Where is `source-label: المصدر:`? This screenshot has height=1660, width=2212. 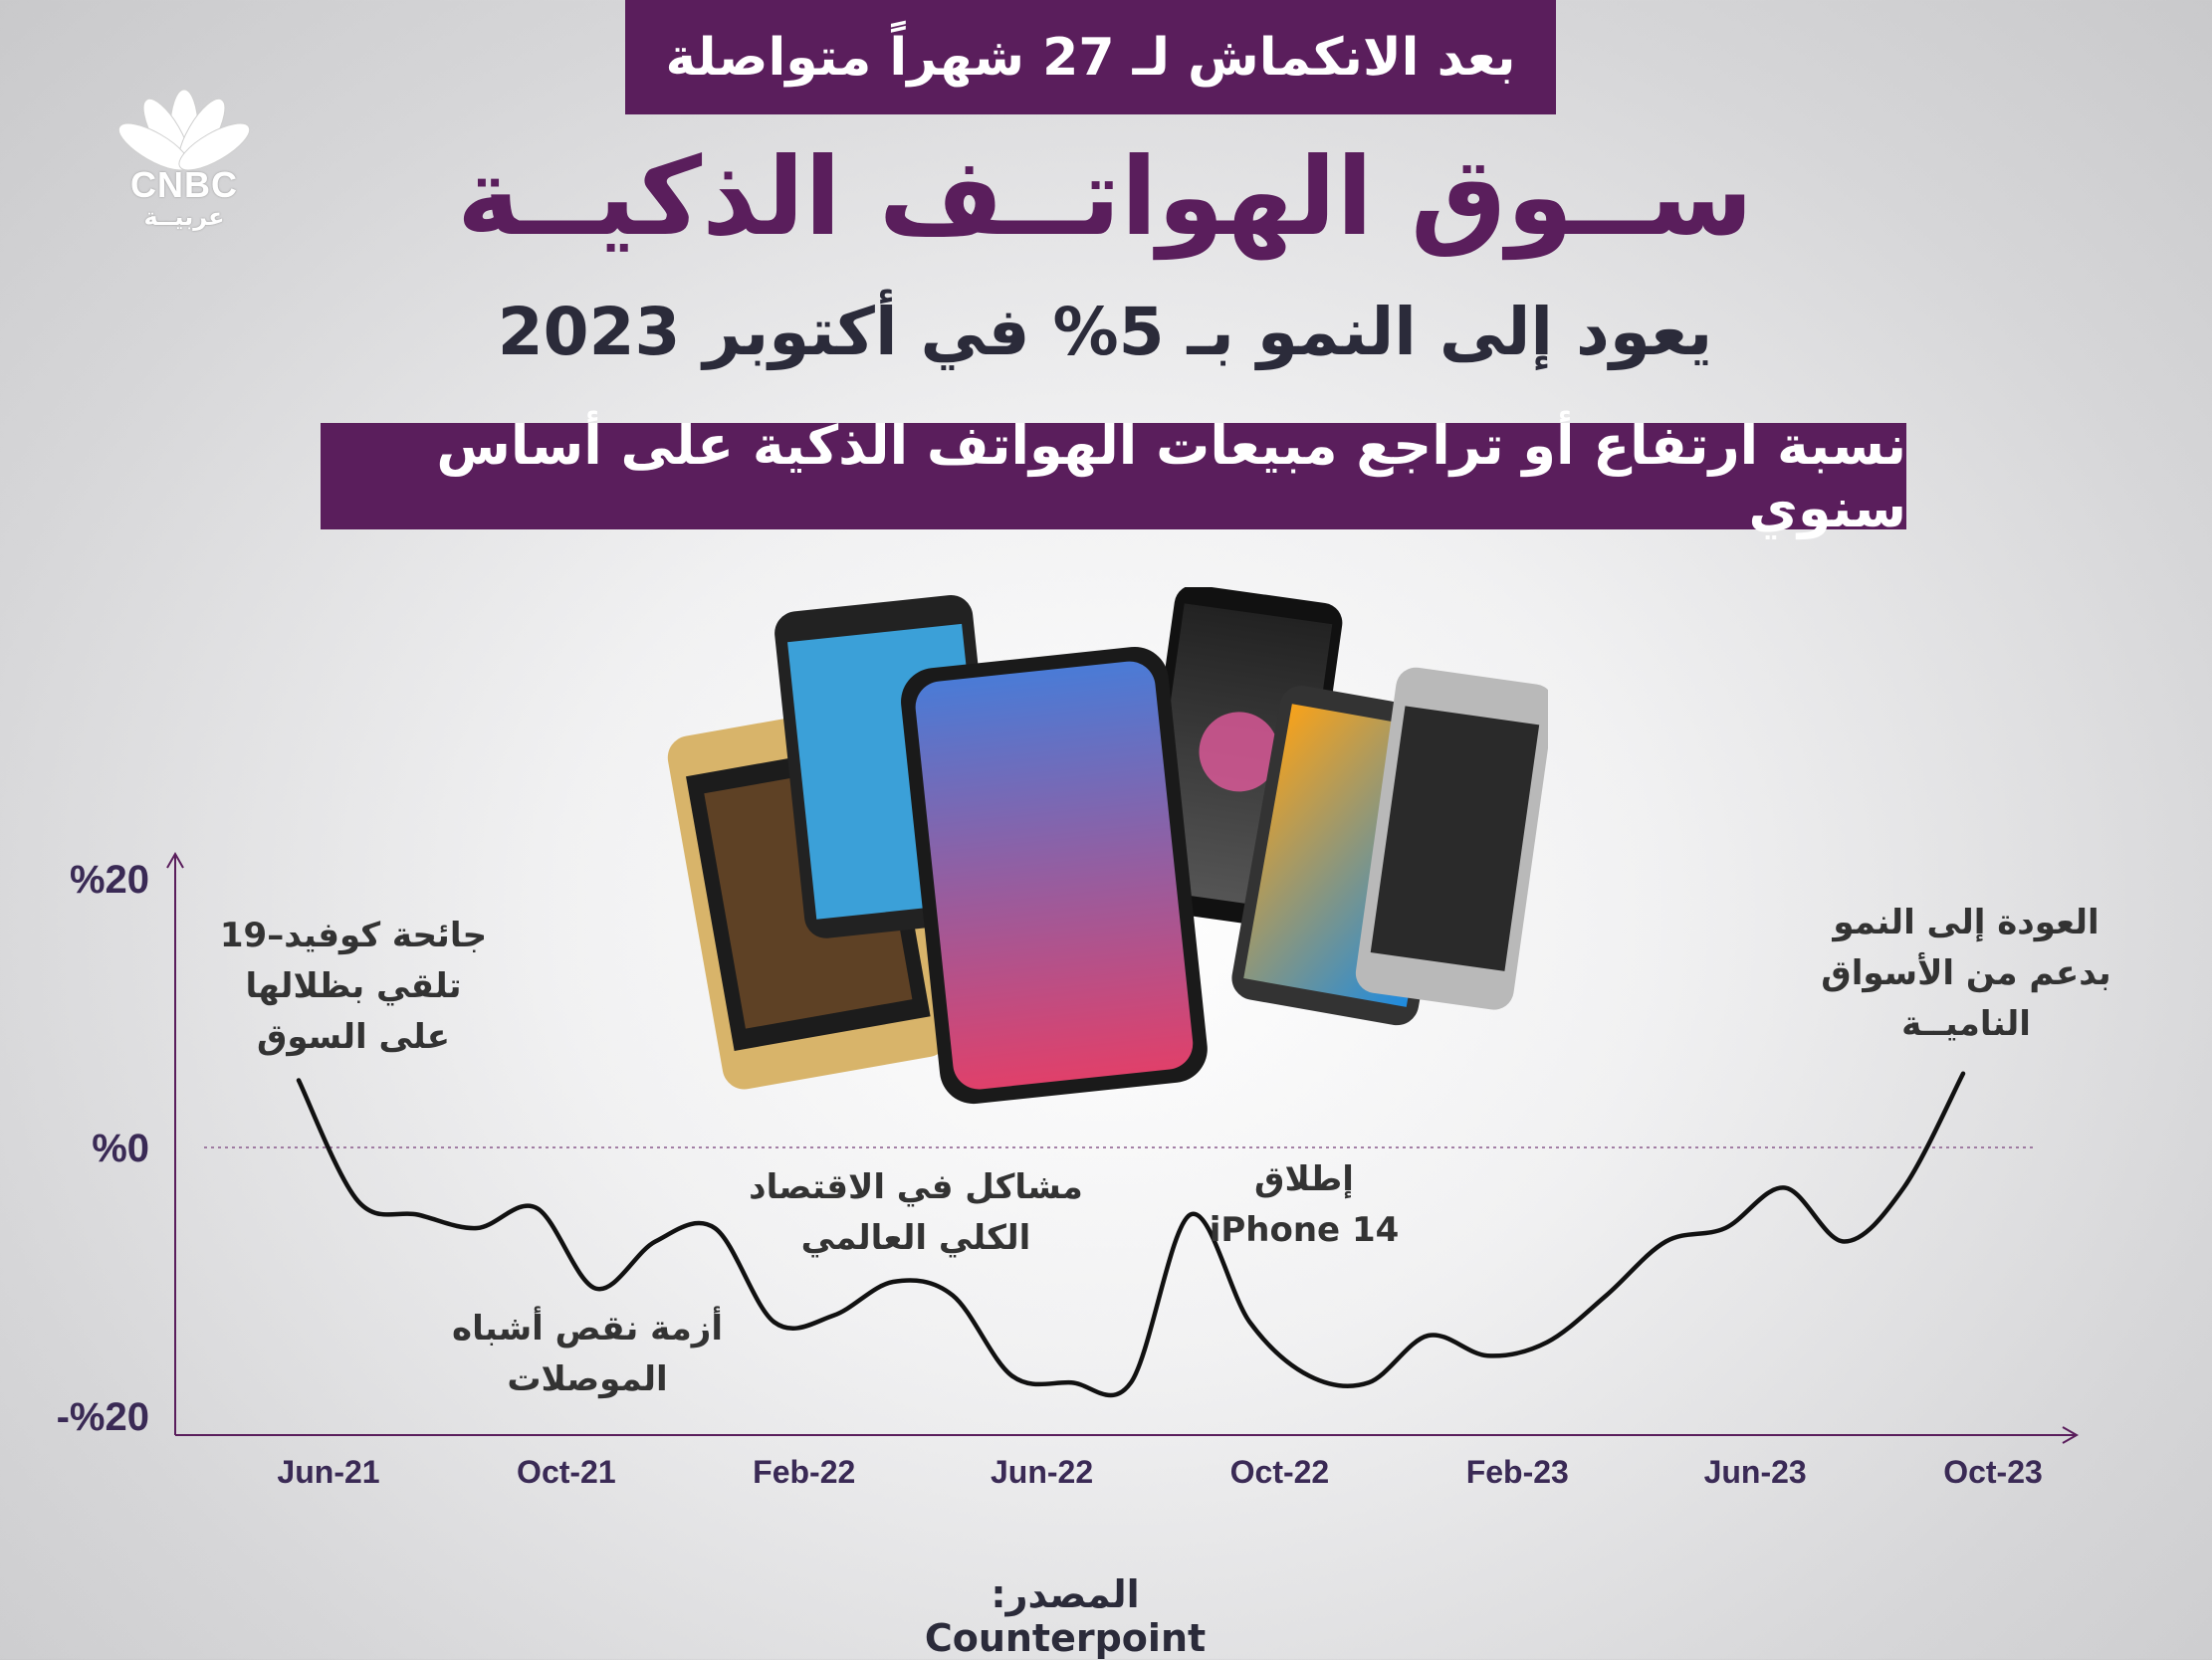 source-label: المصدر: is located at coordinates (1065, 1594).